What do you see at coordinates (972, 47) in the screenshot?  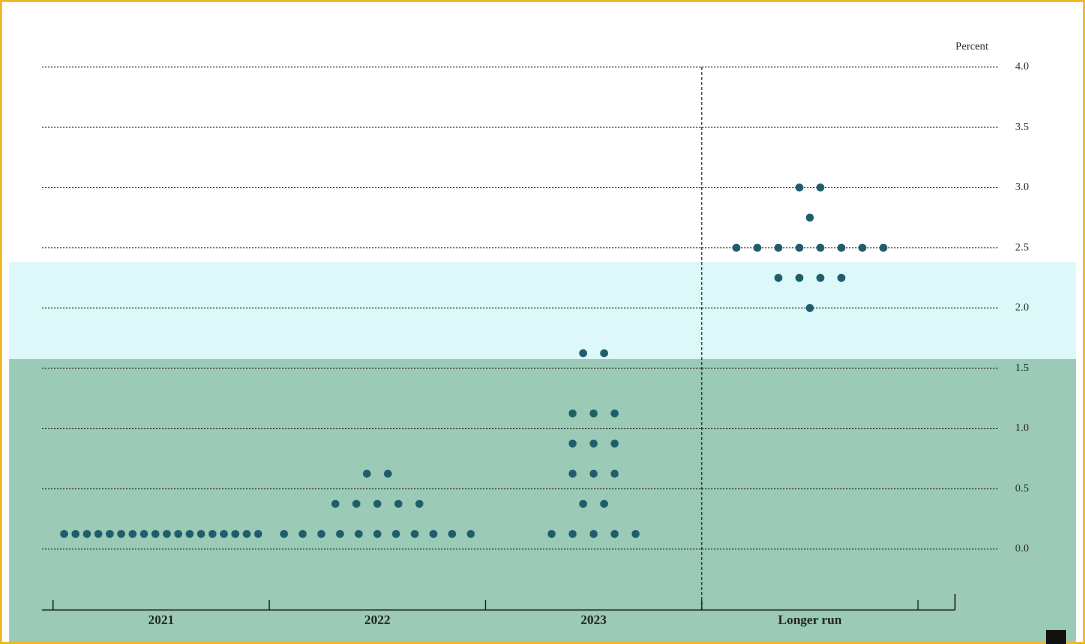 I see `y-axis-label: Percent` at bounding box center [972, 47].